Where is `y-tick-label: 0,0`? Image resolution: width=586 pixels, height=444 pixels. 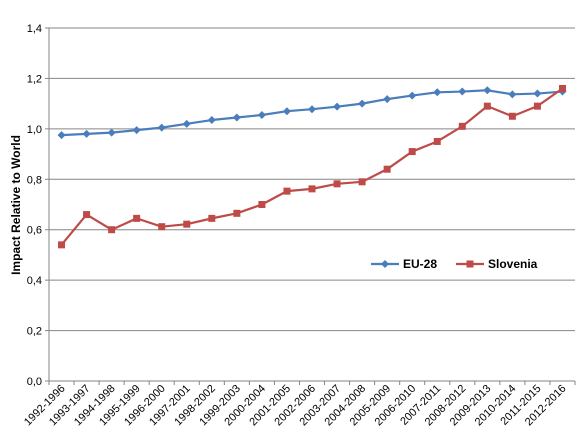
y-tick-label: 0,0 is located at coordinates (34, 382).